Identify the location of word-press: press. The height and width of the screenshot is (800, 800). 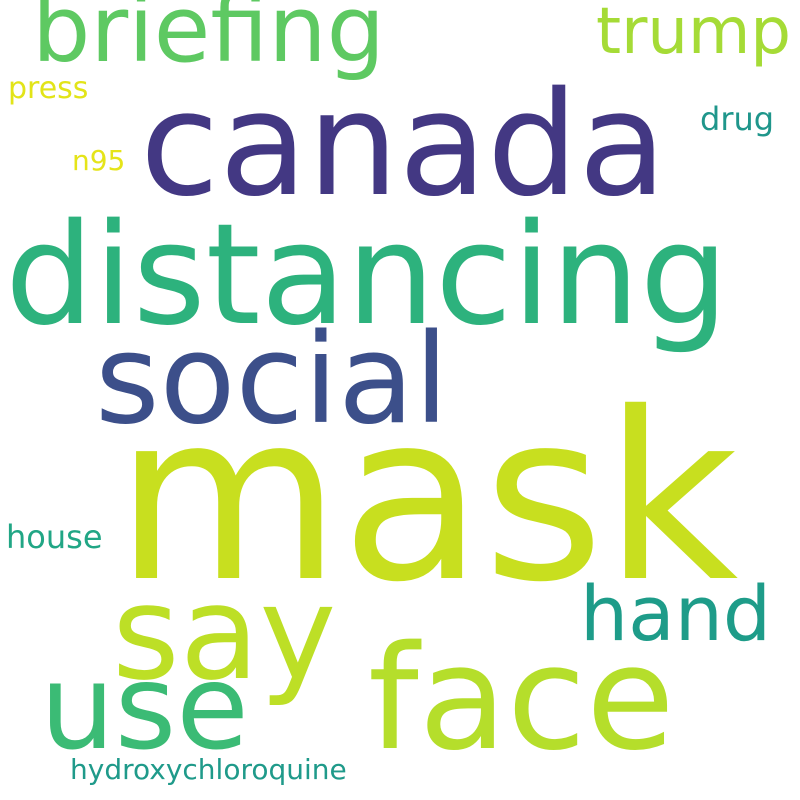
(48, 88).